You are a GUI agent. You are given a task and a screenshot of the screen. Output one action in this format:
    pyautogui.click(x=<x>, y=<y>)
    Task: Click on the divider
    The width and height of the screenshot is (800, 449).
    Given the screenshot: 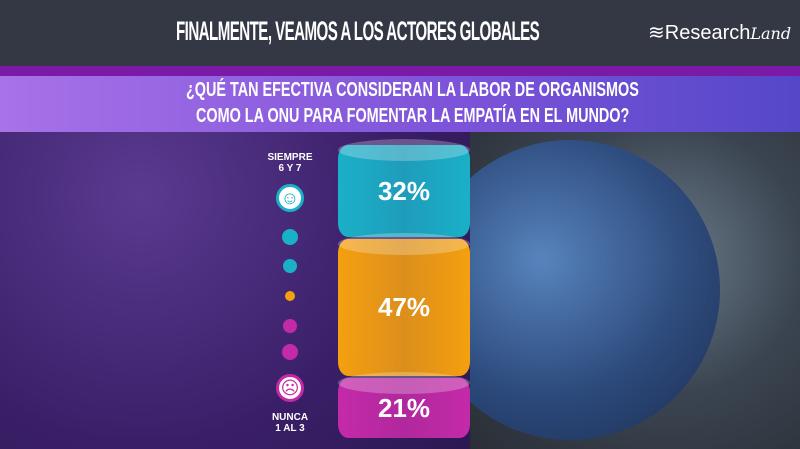 What is the action you would take?
    pyautogui.click(x=400, y=71)
    